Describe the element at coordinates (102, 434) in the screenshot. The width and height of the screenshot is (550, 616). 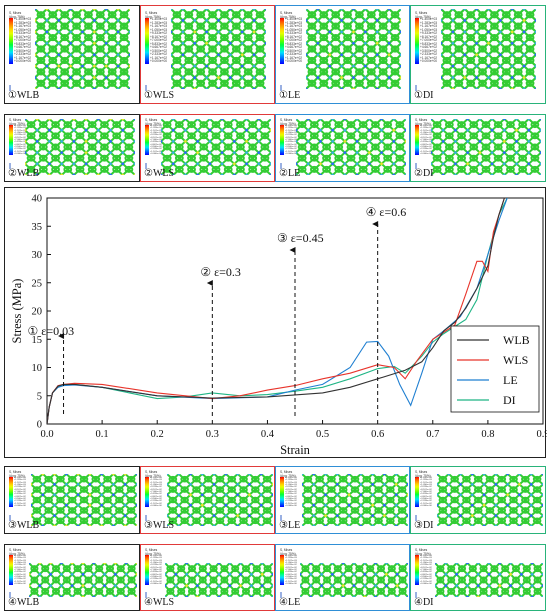
I see `x-tick-label: 0.1` at that location.